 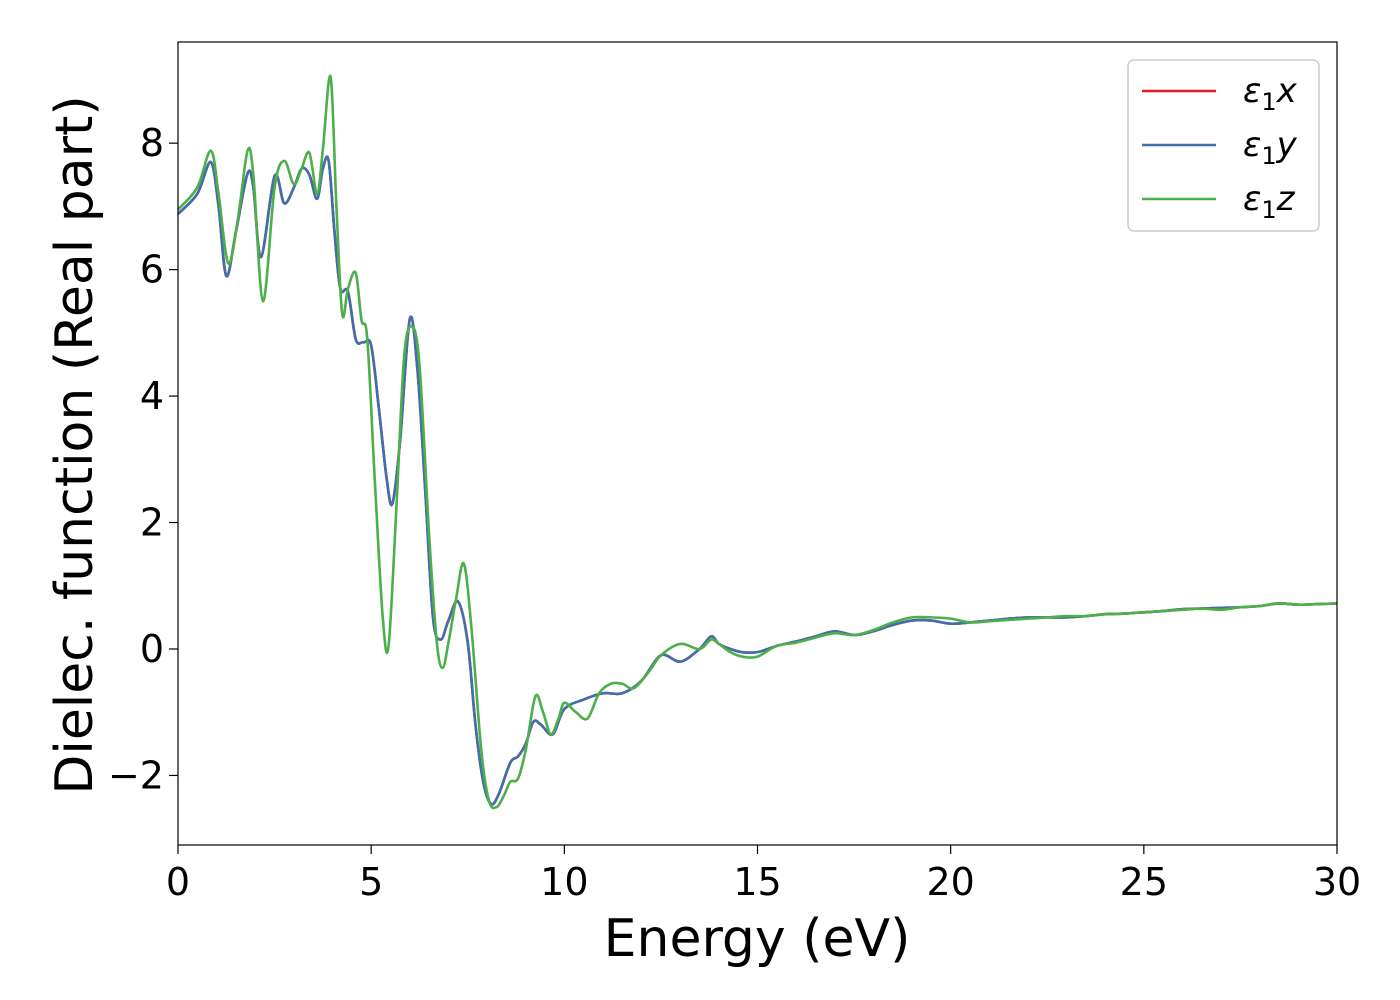 I want to click on x-axis-ticks: 0 5 10 15 20 25 30, so click(x=763, y=874).